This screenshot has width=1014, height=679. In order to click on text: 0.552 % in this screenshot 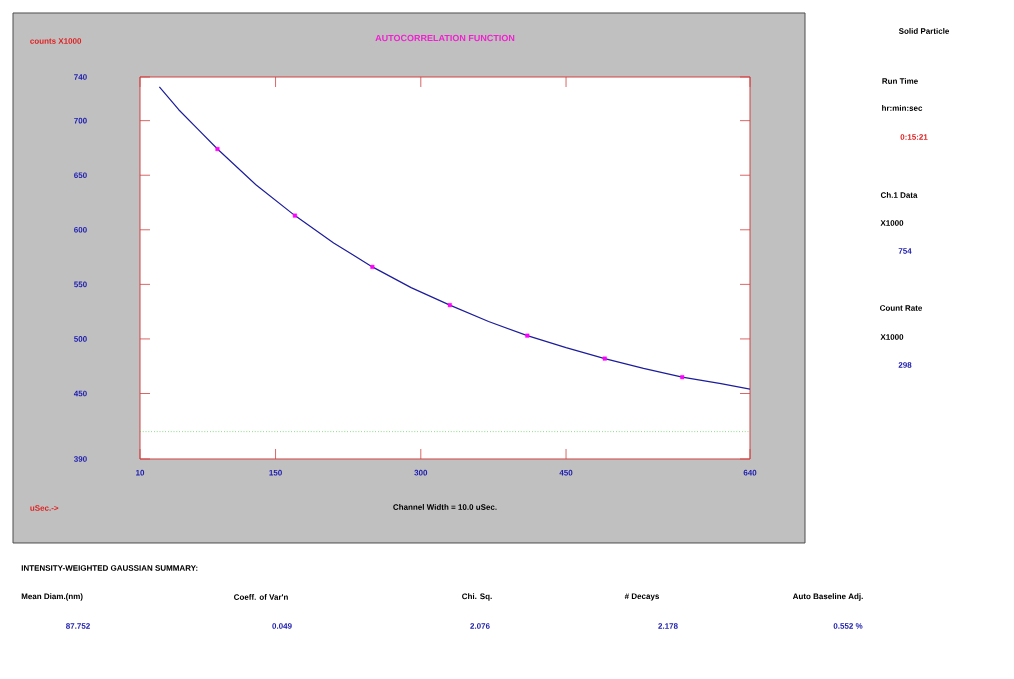, I will do `click(848, 626)`.